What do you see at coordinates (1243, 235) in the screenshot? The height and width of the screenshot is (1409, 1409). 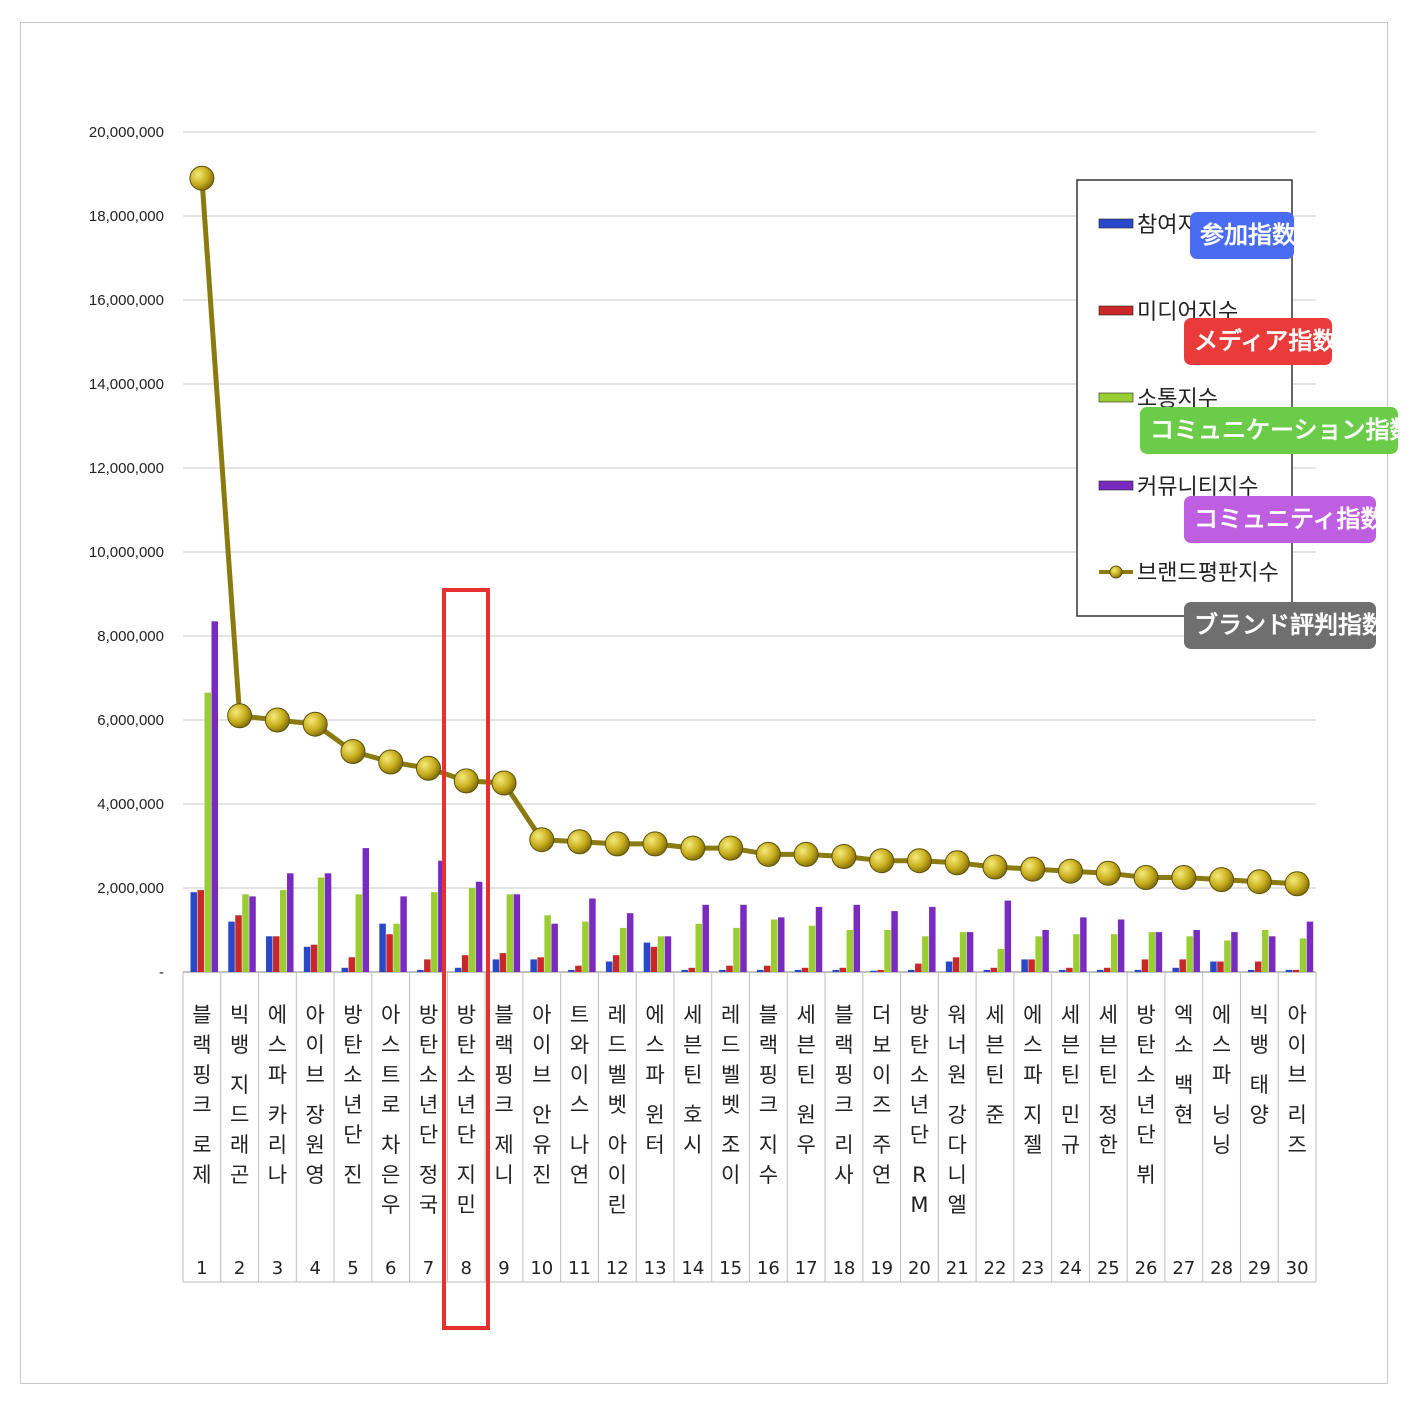 I see `translation-badge: 参加指数` at bounding box center [1243, 235].